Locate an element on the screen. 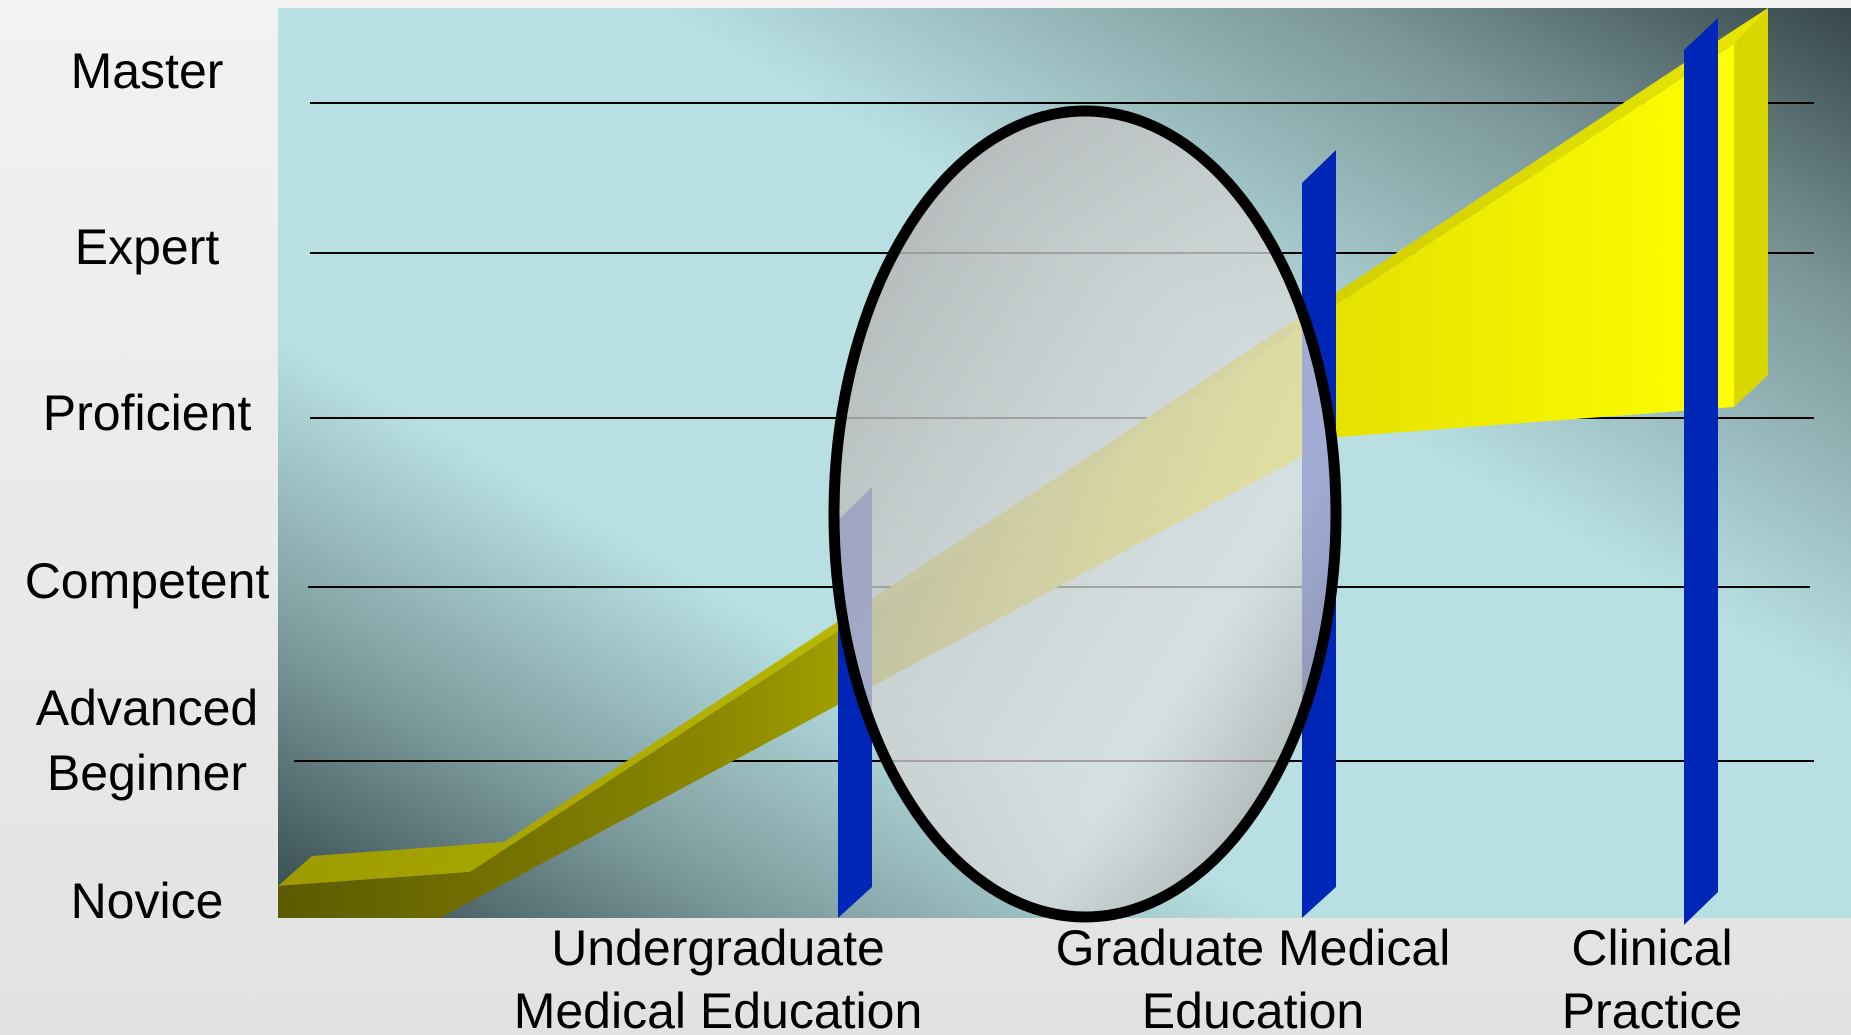  stage-bar-clinical-practice is located at coordinates (1701, 471).